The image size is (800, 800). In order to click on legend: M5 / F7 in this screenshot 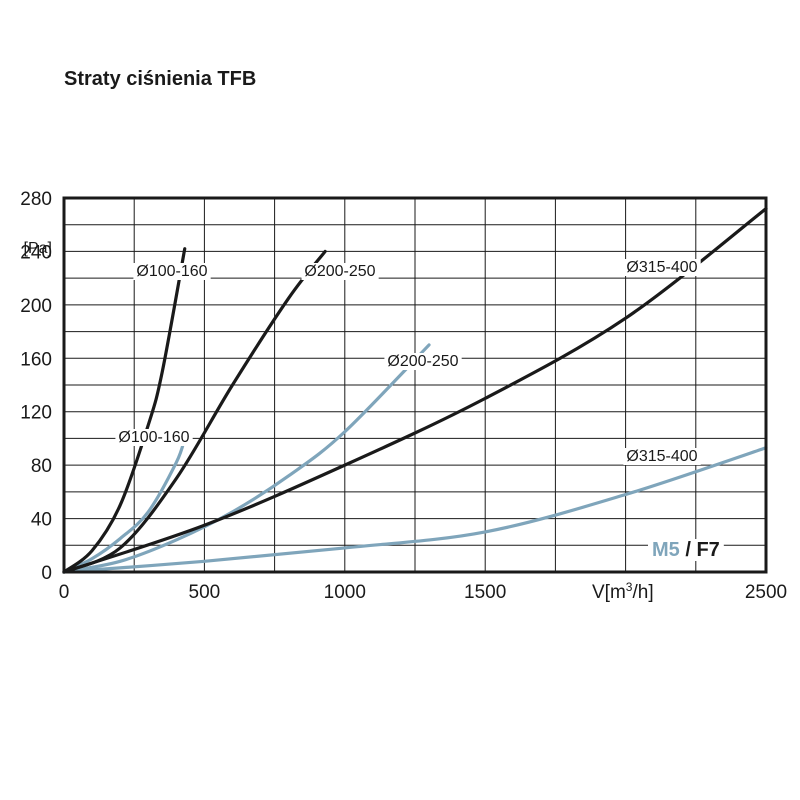, I will do `click(686, 550)`.